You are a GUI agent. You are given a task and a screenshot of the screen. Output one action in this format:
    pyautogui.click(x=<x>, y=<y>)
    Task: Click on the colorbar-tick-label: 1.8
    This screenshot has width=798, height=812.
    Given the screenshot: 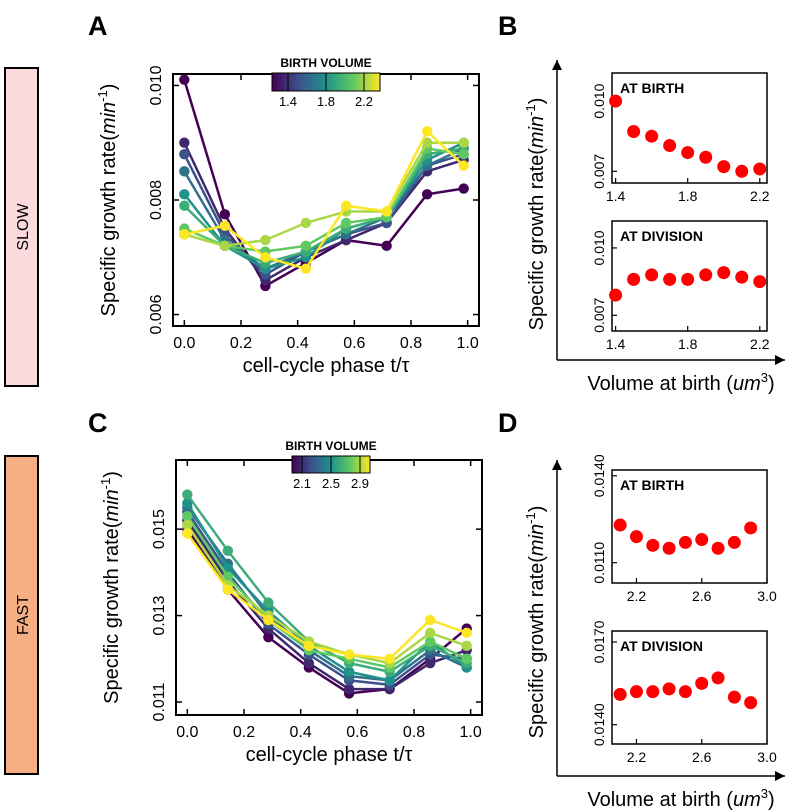 What is the action you would take?
    pyautogui.click(x=326, y=101)
    